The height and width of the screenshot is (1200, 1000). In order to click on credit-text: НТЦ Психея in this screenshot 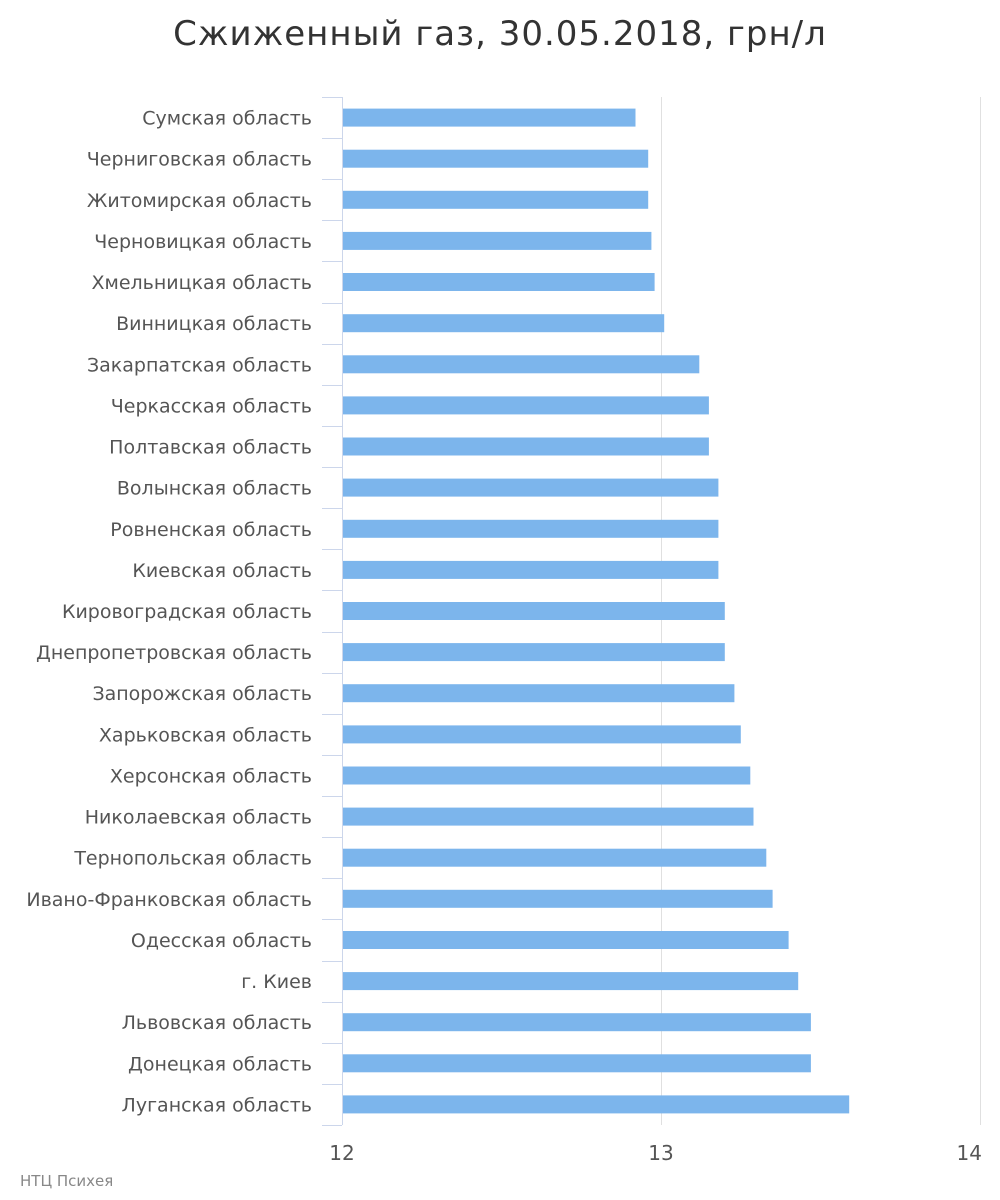, I will do `click(67, 1181)`.